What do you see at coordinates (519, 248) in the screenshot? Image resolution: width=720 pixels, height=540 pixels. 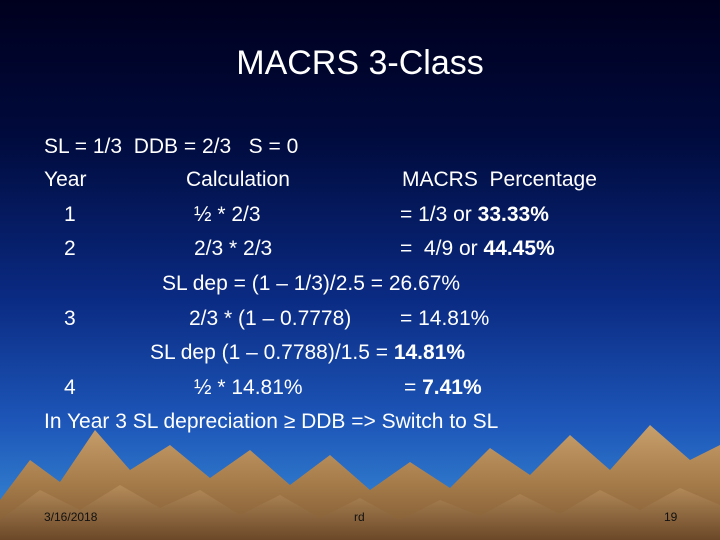 I see `row2-result-value: 44.45%` at bounding box center [519, 248].